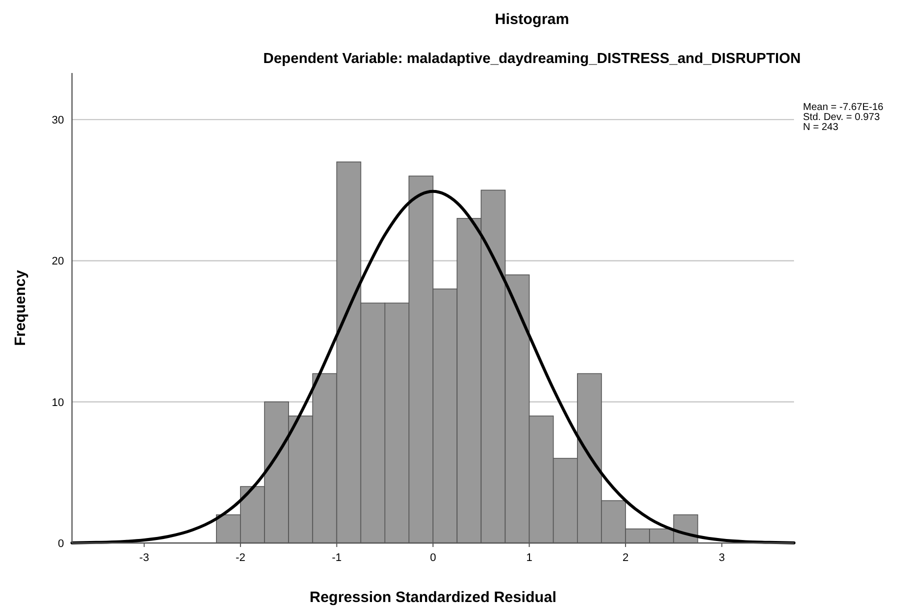 The width and height of the screenshot is (911, 610). Describe the element at coordinates (58, 402) in the screenshot. I see `y-tick-label: 10` at that location.